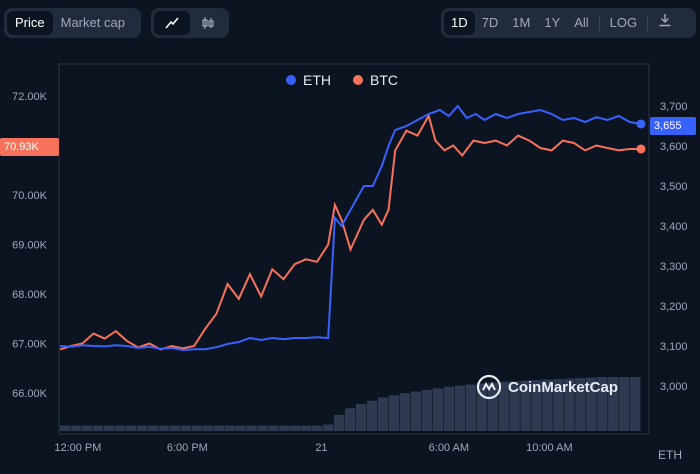  I want to click on market-cap-tab: Market cap, so click(92, 22).